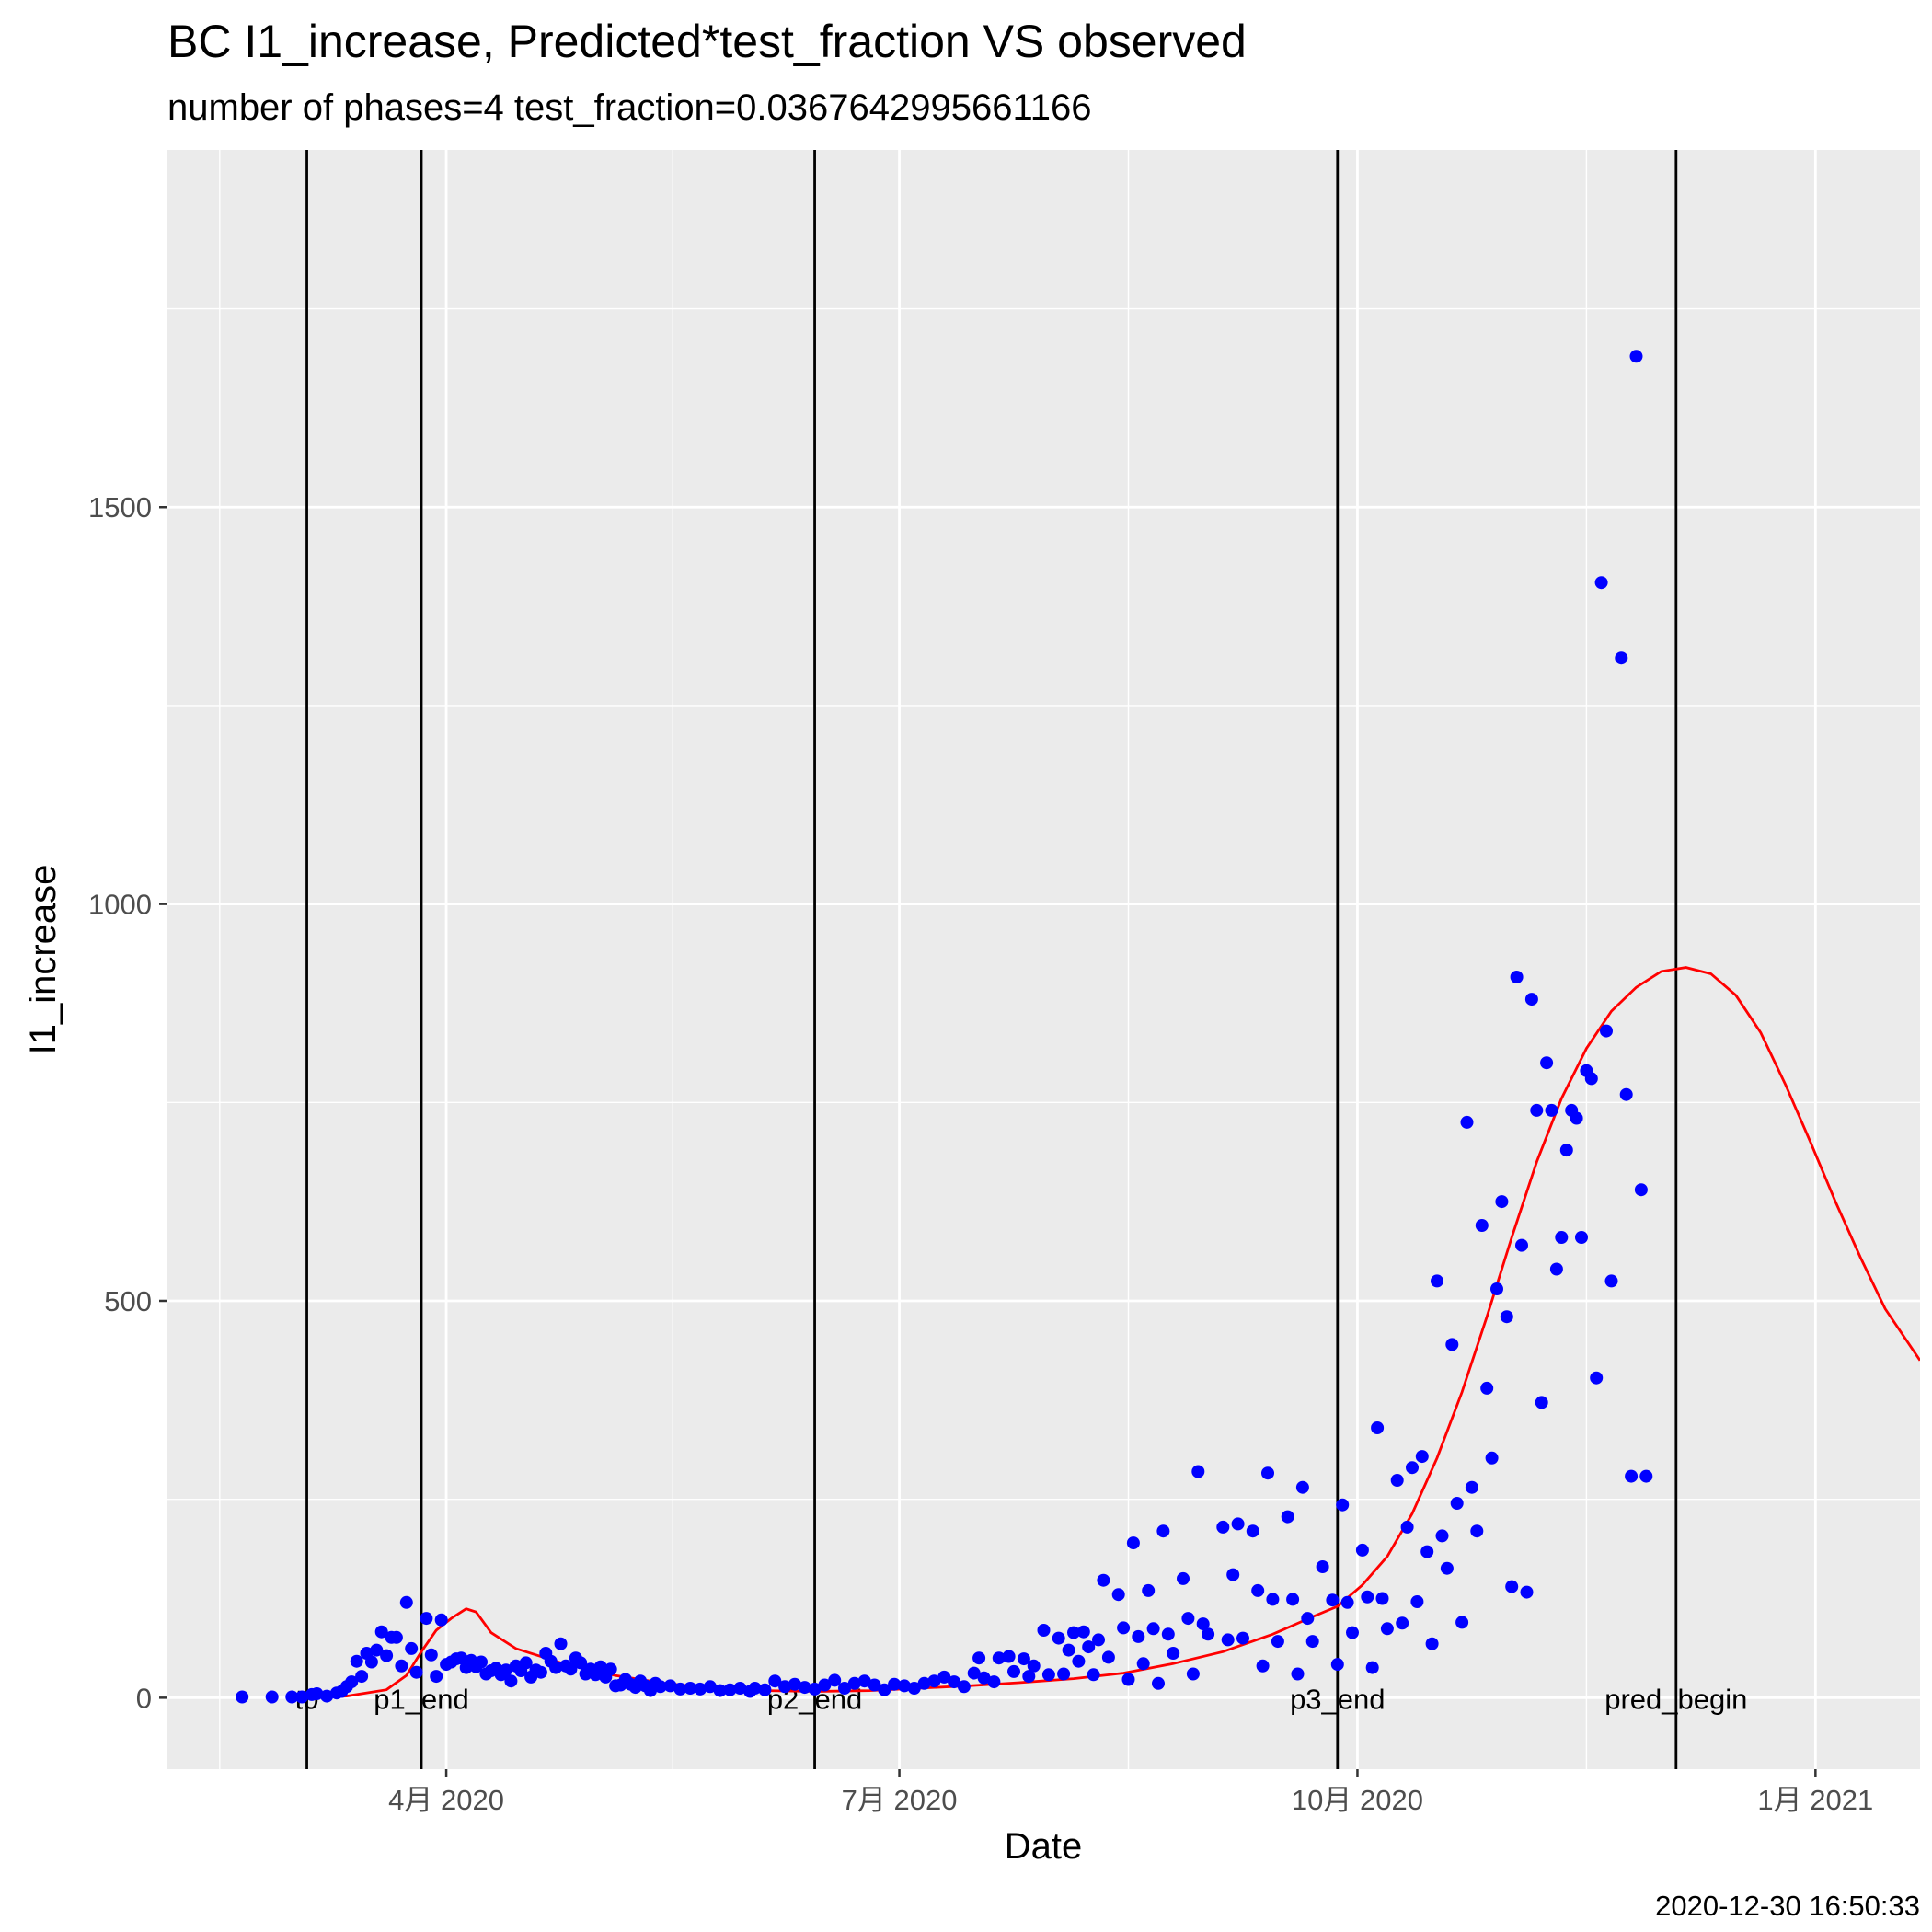 This screenshot has height=1932, width=1932. Describe the element at coordinates (1787, 1906) in the screenshot. I see `timestamp-caption: 2020-12-30 16:50:33` at that location.